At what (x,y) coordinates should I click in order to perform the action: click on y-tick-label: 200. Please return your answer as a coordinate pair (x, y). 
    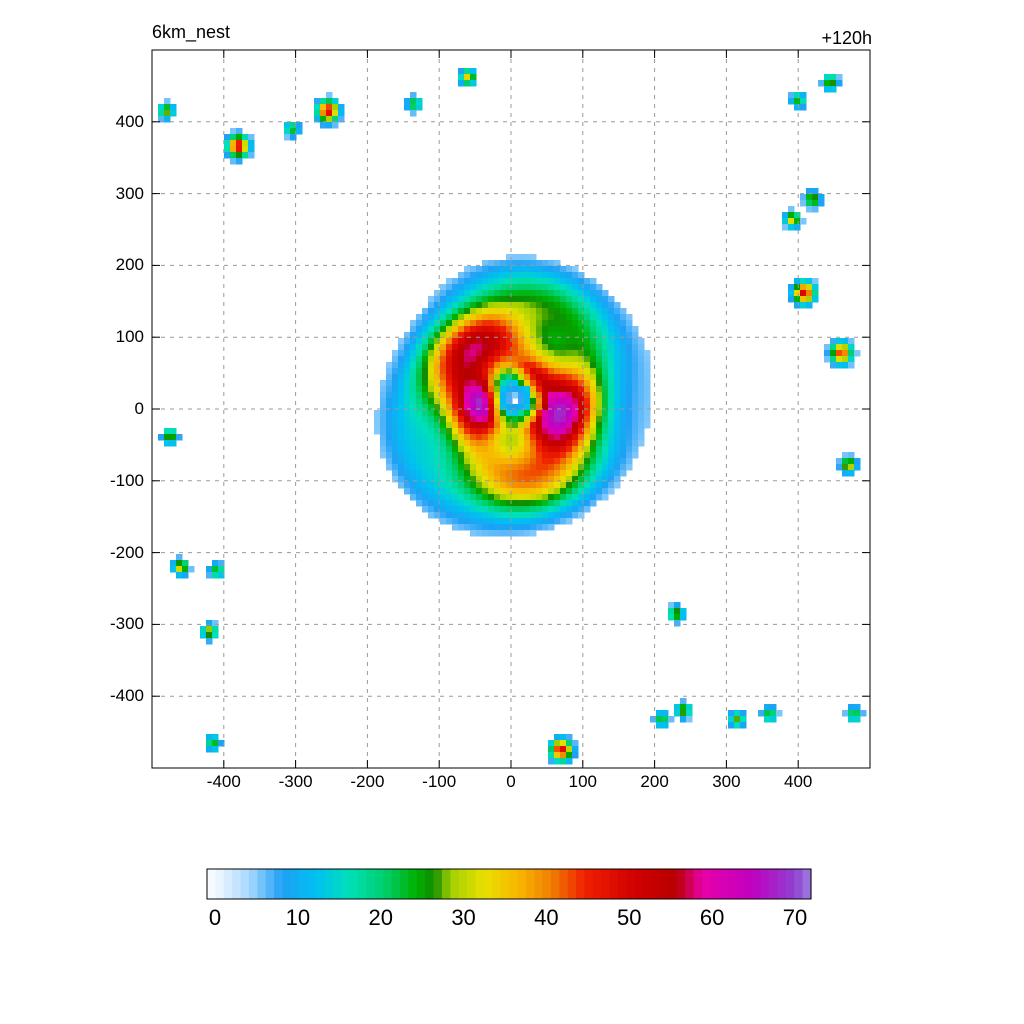
    Looking at the image, I should click on (129, 265).